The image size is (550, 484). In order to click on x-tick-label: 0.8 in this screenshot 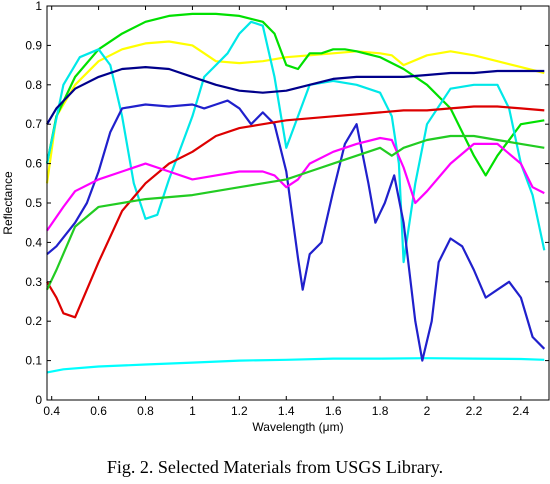, I will do `click(145, 411)`.